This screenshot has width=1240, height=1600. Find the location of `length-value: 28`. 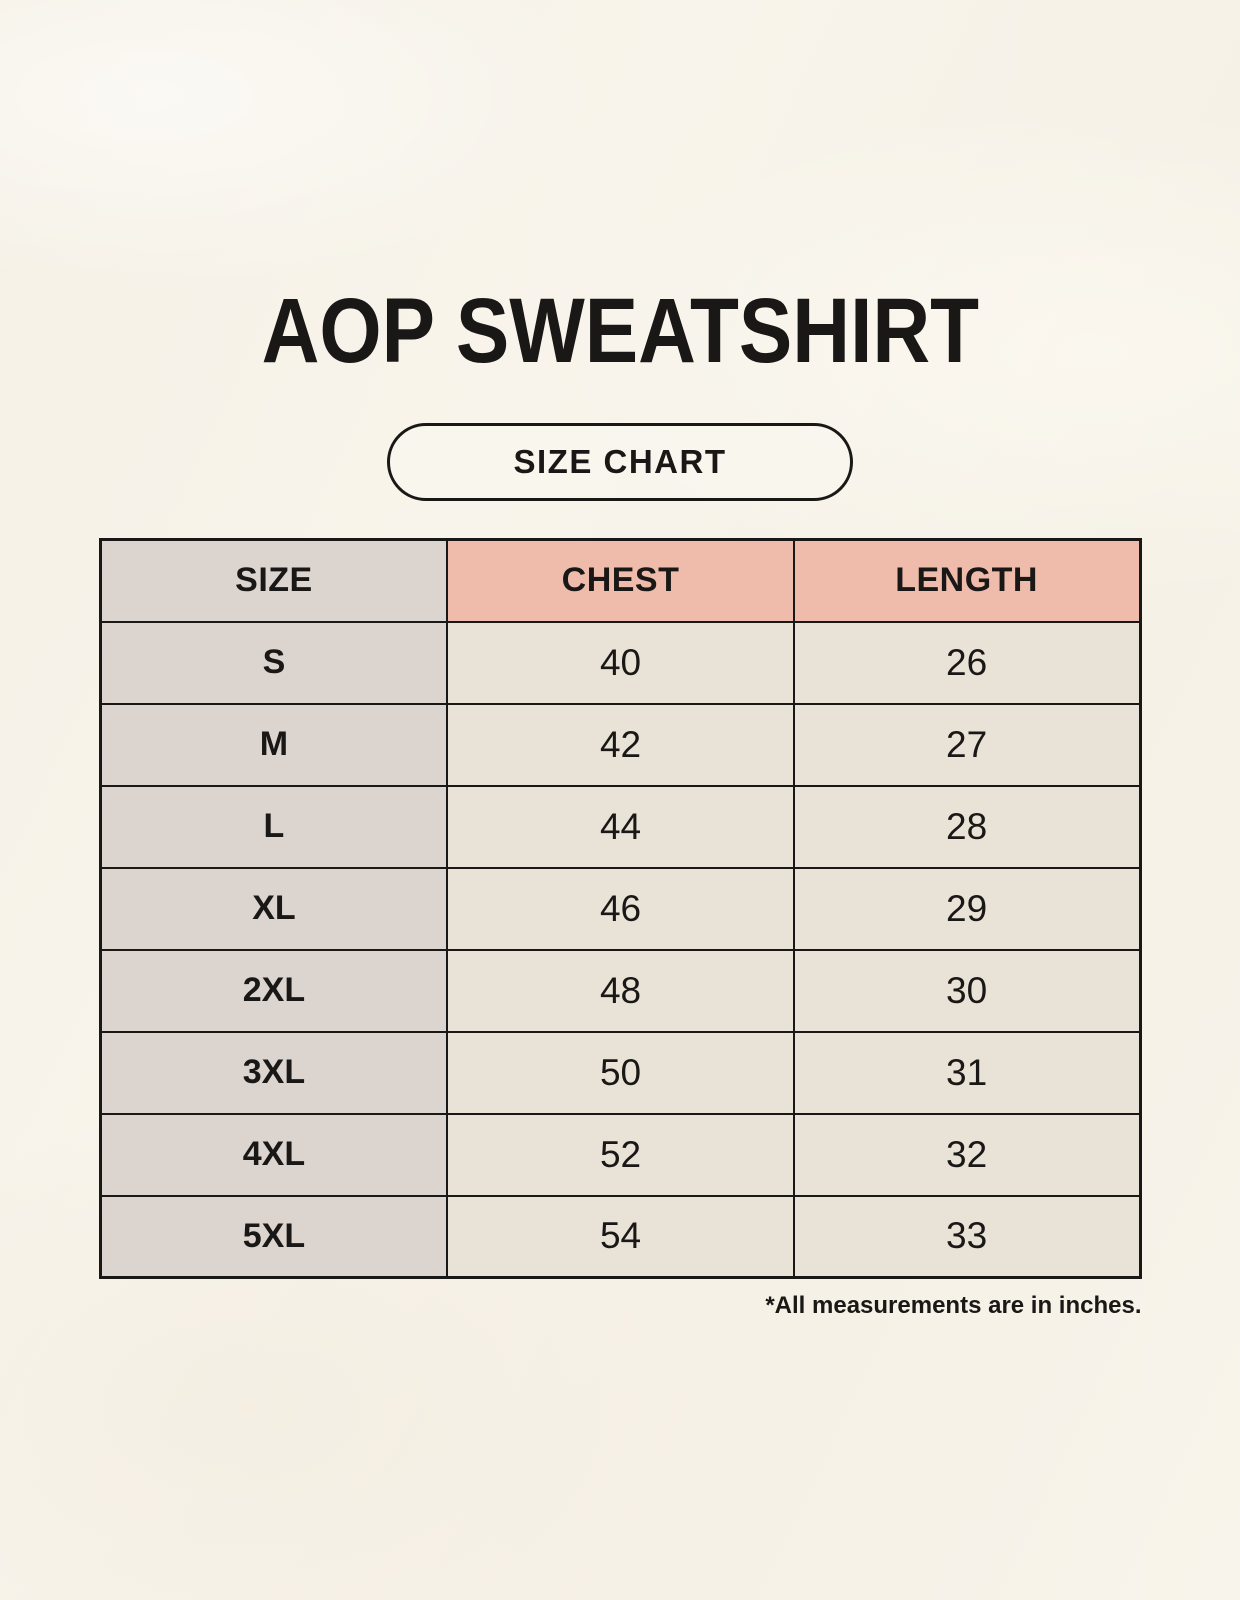

length-value: 28 is located at coordinates (967, 826).